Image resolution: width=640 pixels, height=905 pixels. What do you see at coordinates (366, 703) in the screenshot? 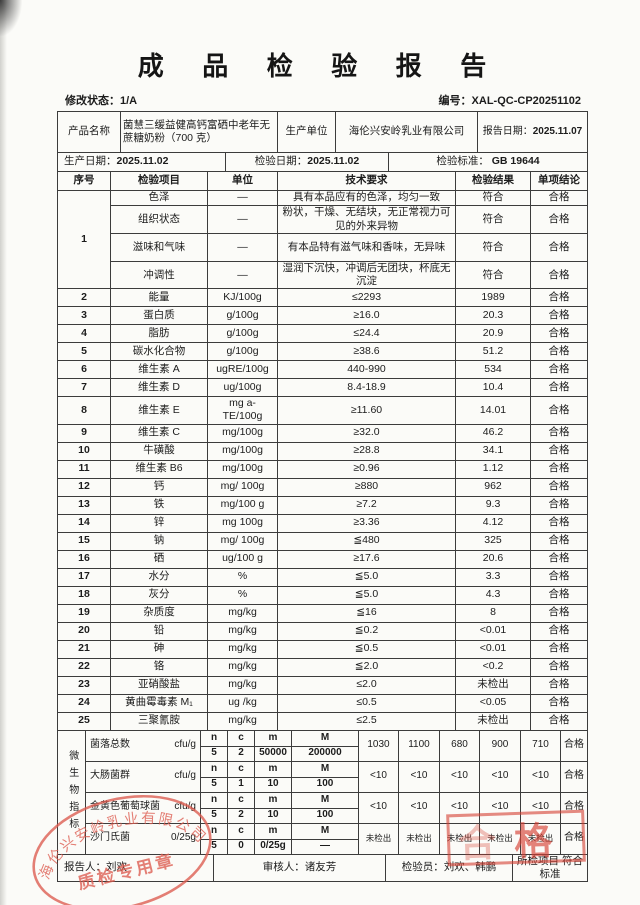
I see `row-requirement: ≤0.5` at bounding box center [366, 703].